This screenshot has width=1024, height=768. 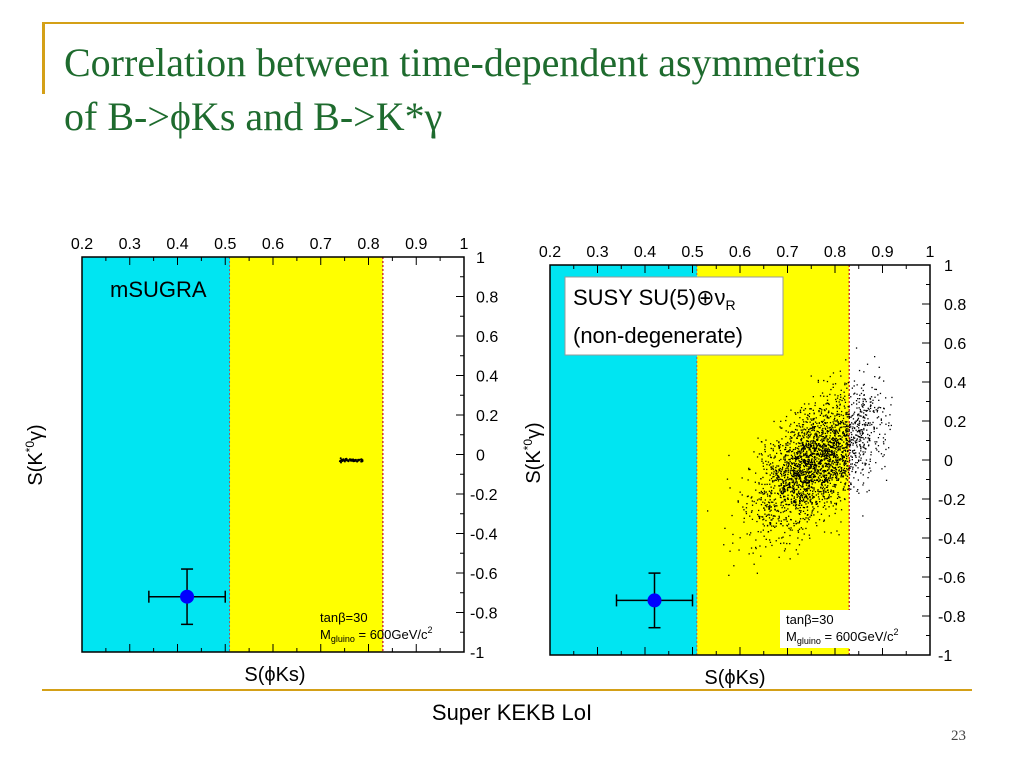 What do you see at coordinates (484, 574) in the screenshot?
I see `y-tick-label: -0.6` at bounding box center [484, 574].